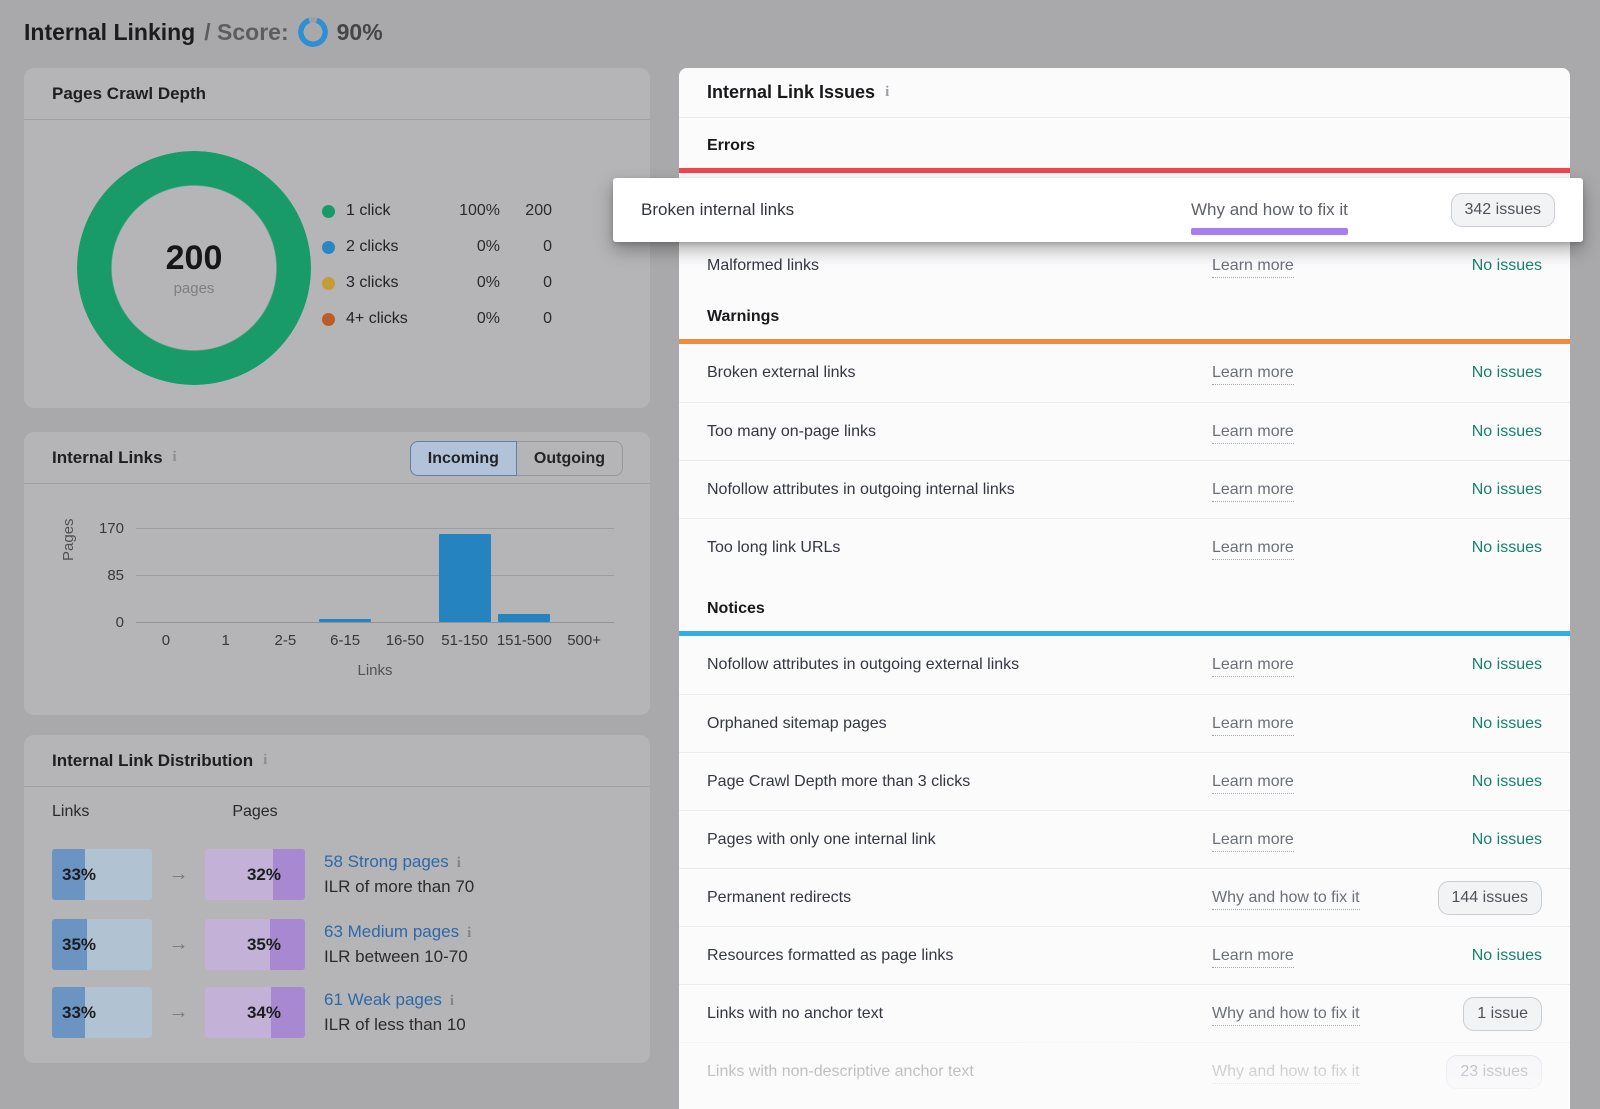  I want to click on y-axis-label: Pages, so click(68, 539).